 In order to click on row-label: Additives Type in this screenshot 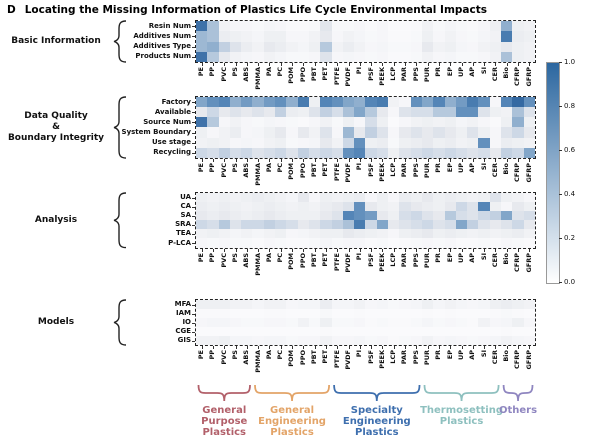, I will do `click(162, 46)`.